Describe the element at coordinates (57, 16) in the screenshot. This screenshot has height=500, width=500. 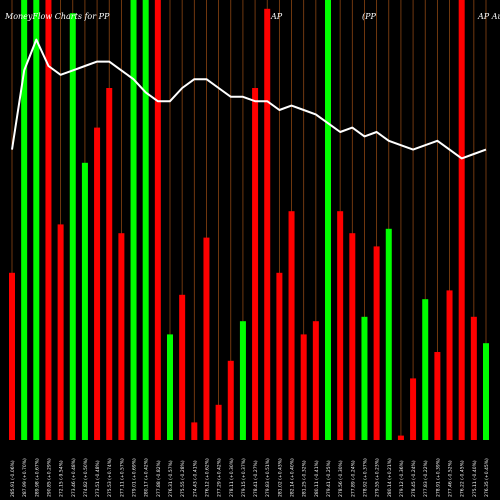
I see `title-part-1: MoneyFlow Charts for PP` at that location.